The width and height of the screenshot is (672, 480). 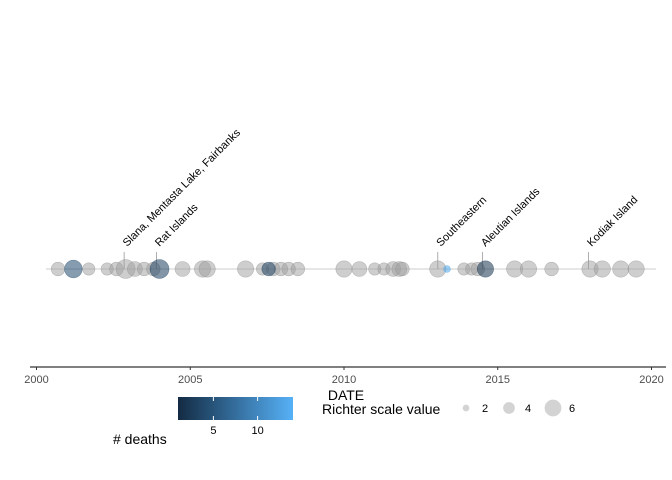 I want to click on size-legend-label: 4, so click(x=528, y=409).